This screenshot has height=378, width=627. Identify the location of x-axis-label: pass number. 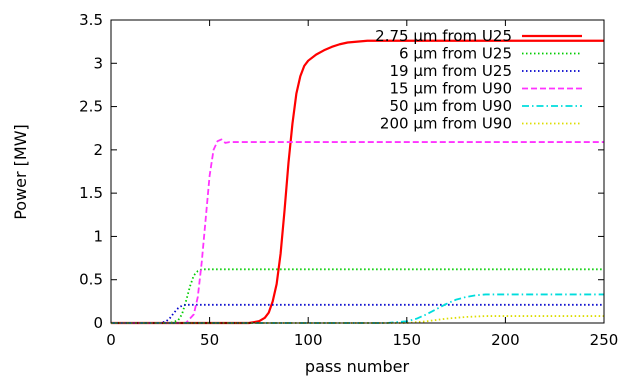
(357, 366).